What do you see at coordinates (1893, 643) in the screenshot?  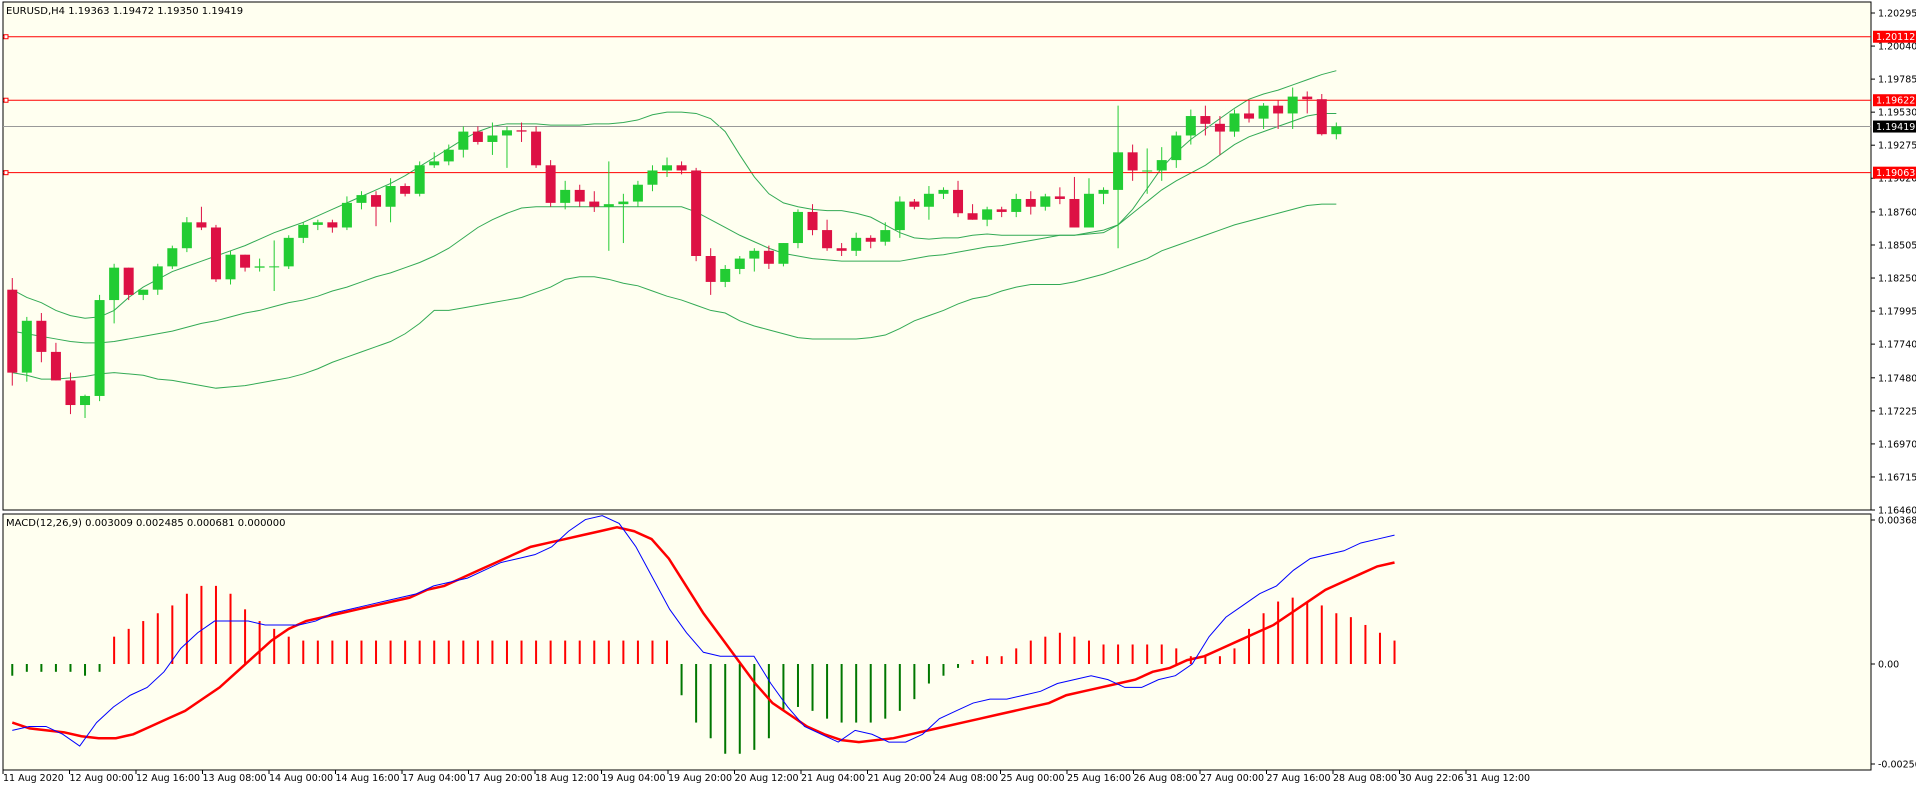 I see `macd-axis: 0.003688 0.00 -0.002561` at bounding box center [1893, 643].